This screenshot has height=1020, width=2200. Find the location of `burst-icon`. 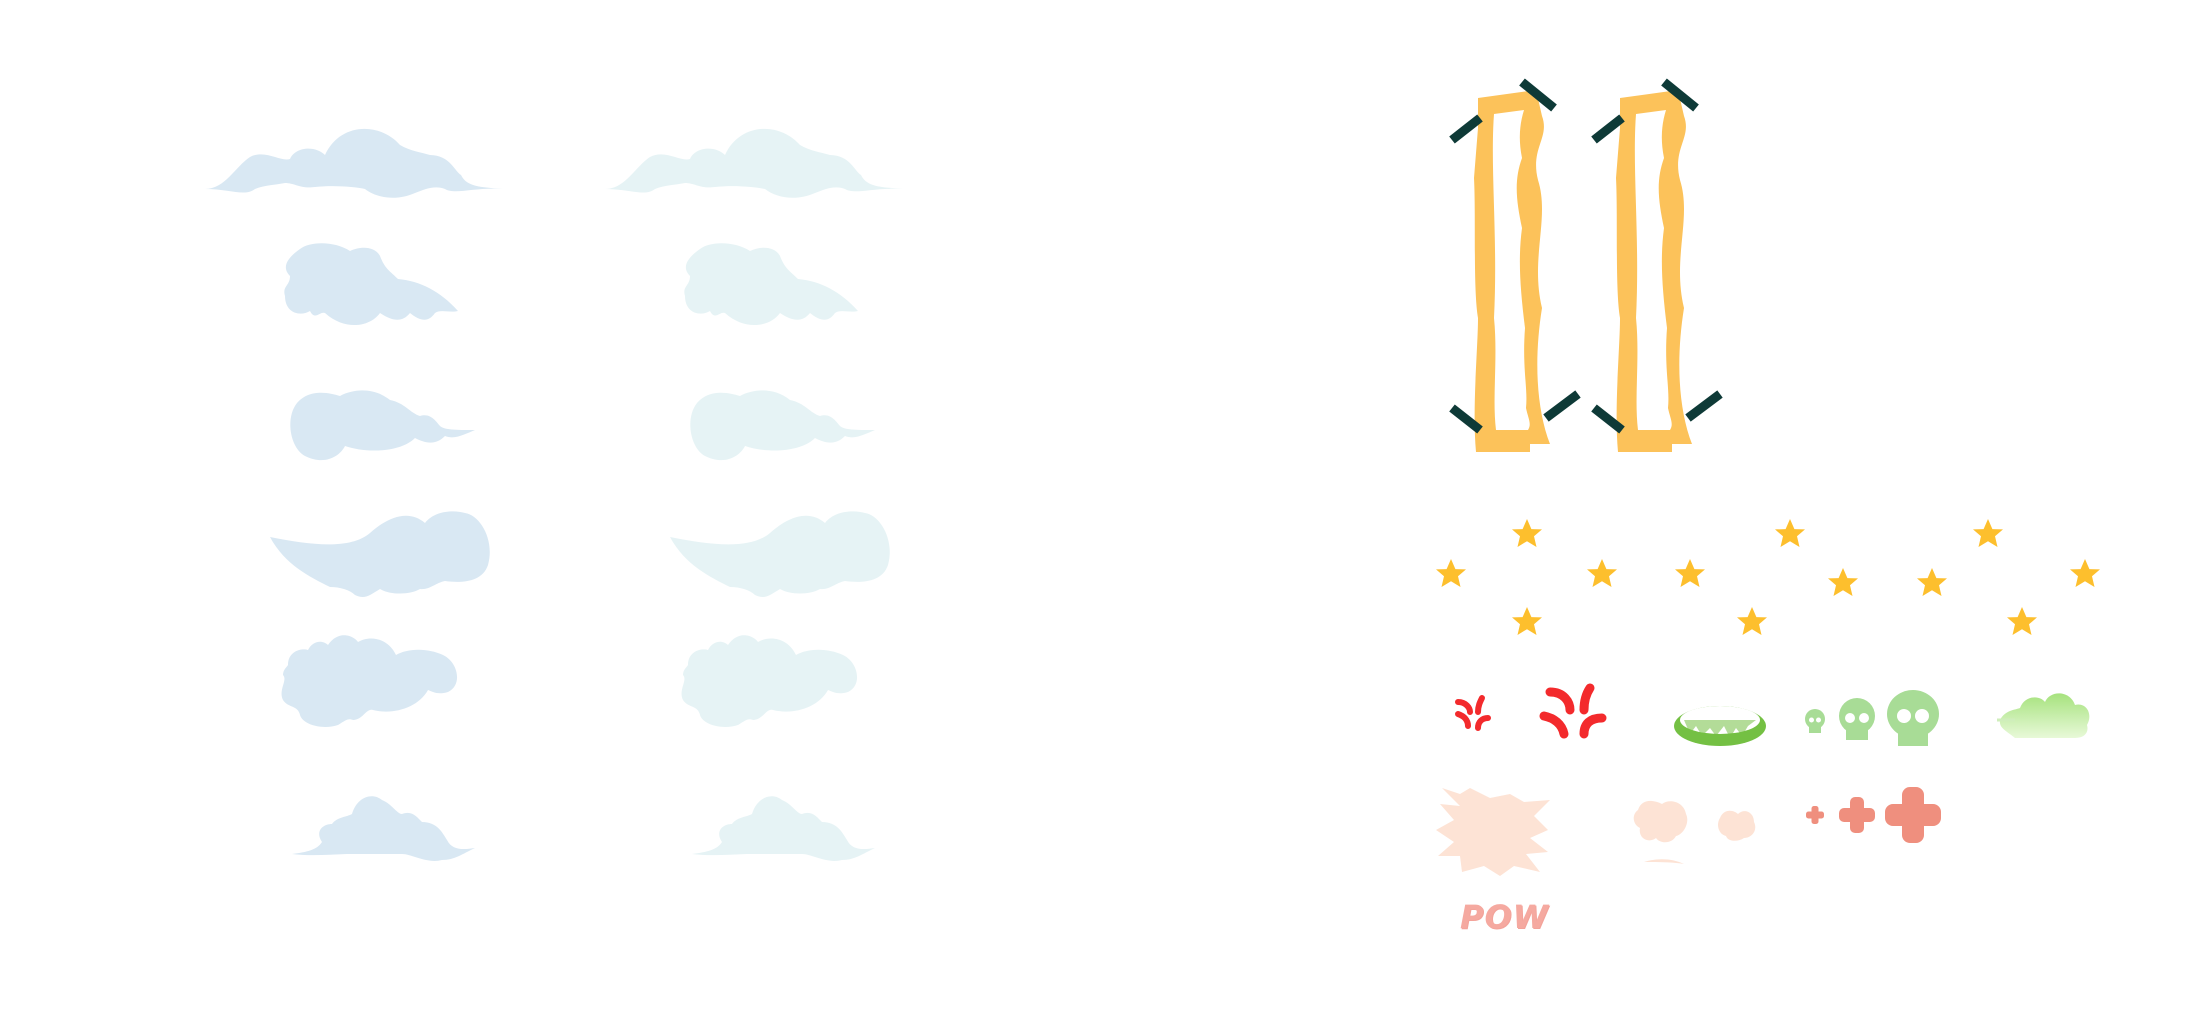

burst-icon is located at coordinates (1493, 832).